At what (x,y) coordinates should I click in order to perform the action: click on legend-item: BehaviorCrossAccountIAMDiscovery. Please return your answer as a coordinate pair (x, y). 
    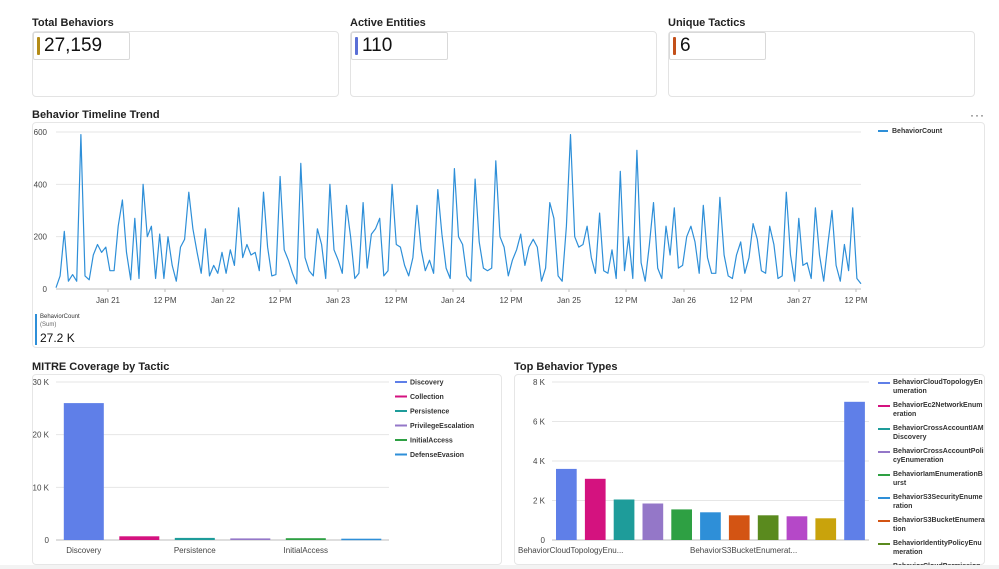
    Looking at the image, I should click on (931, 433).